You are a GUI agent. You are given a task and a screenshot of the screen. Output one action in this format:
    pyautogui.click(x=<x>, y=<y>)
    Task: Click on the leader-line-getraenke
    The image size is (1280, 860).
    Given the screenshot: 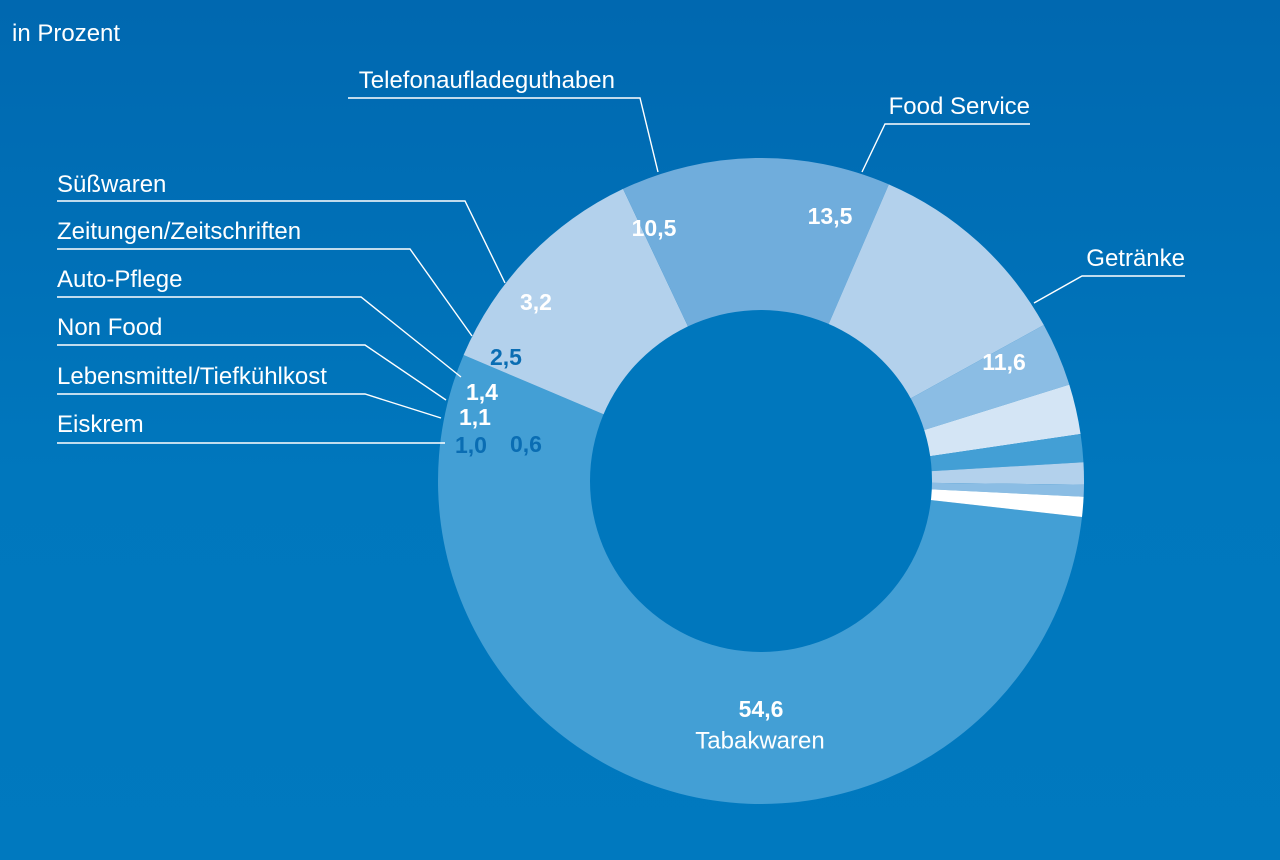 What is the action you would take?
    pyautogui.click(x=1109, y=289)
    